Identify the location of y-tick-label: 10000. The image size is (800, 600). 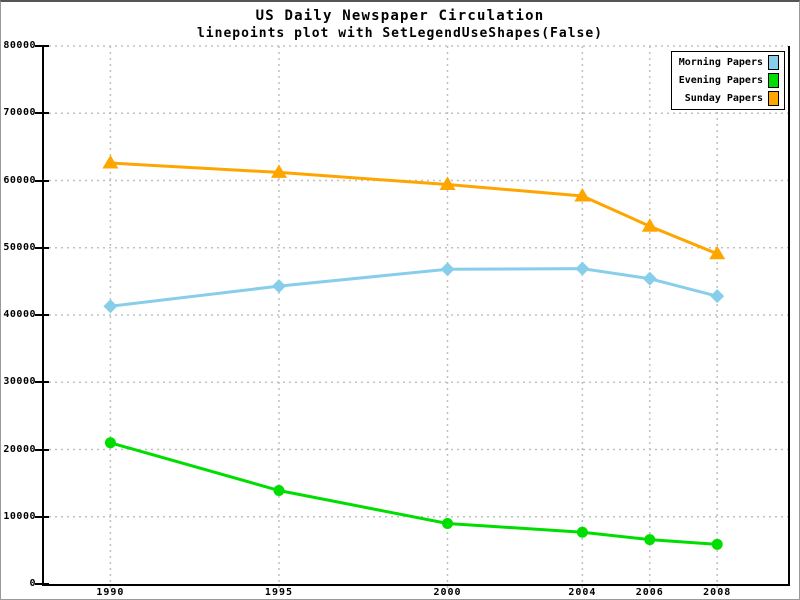
(19, 516).